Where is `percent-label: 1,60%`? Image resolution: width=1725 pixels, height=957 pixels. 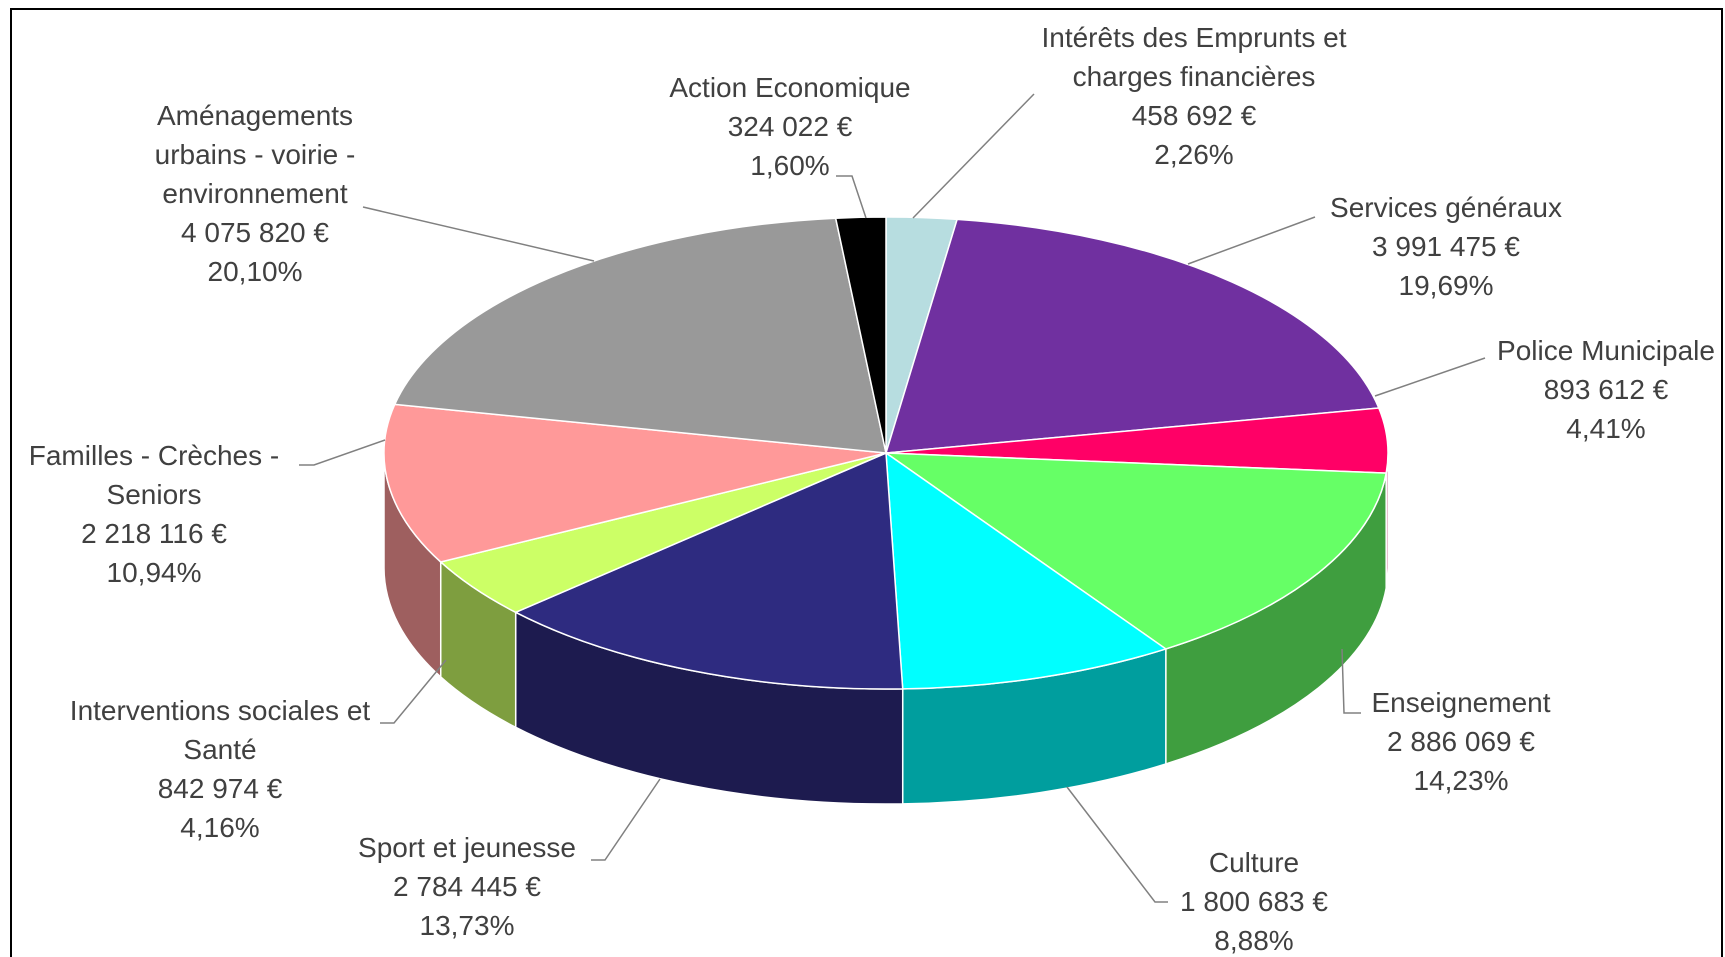 percent-label: 1,60% is located at coordinates (790, 165).